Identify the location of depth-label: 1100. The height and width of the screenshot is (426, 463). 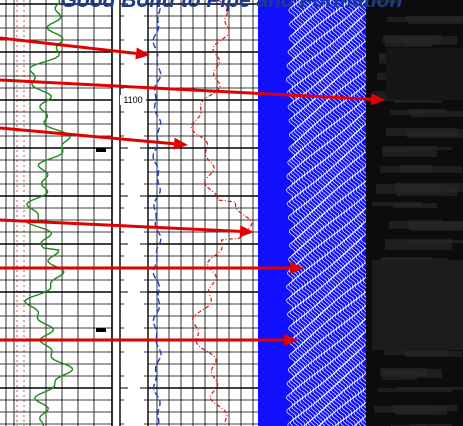
(133, 100).